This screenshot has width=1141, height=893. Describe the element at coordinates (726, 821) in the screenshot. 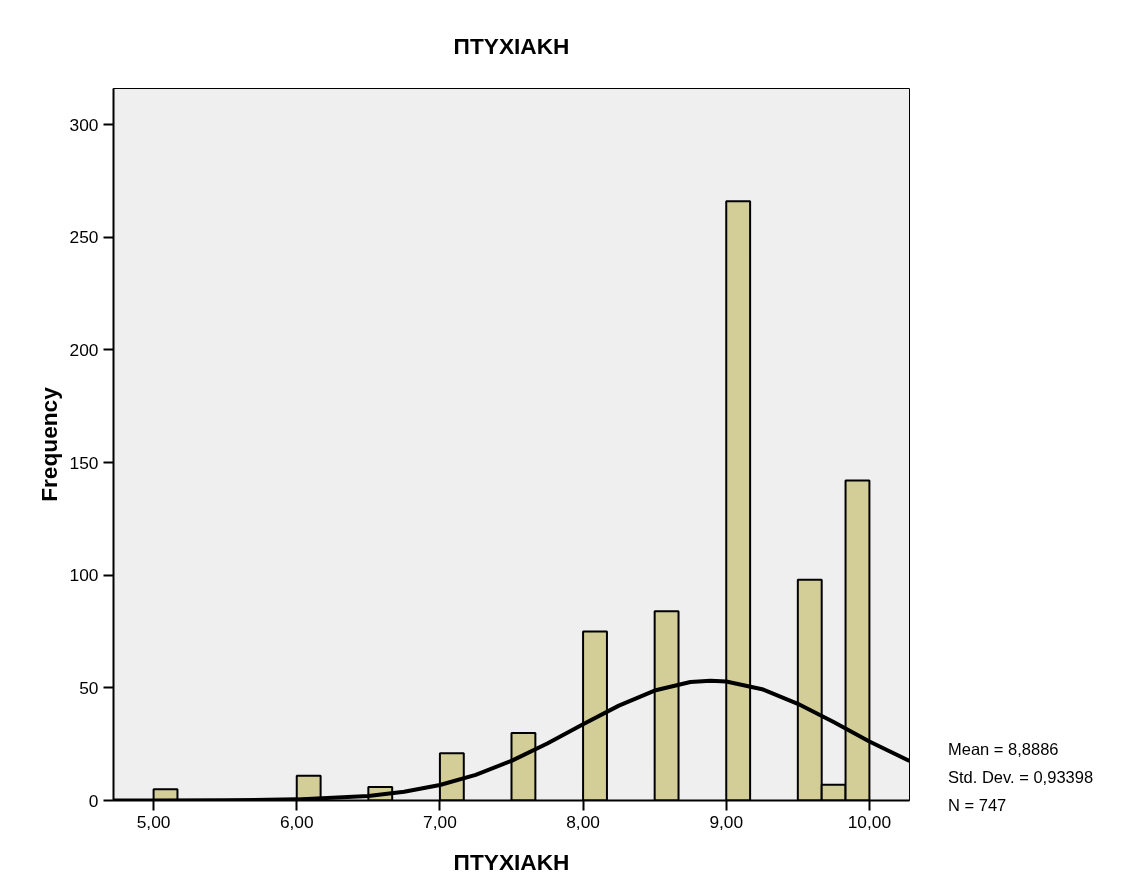

I see `x-tick-label: 9,00` at that location.